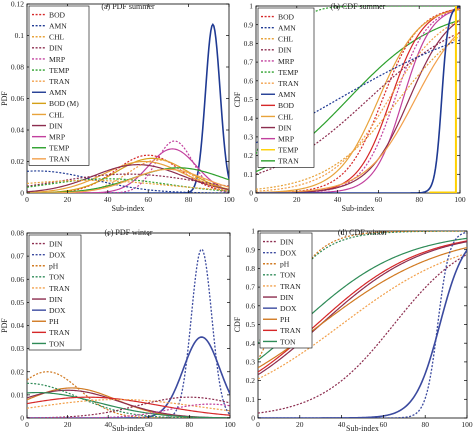  Describe the element at coordinates (17, 302) in the screenshot. I see `y-tick-label: 0.05` at that location.